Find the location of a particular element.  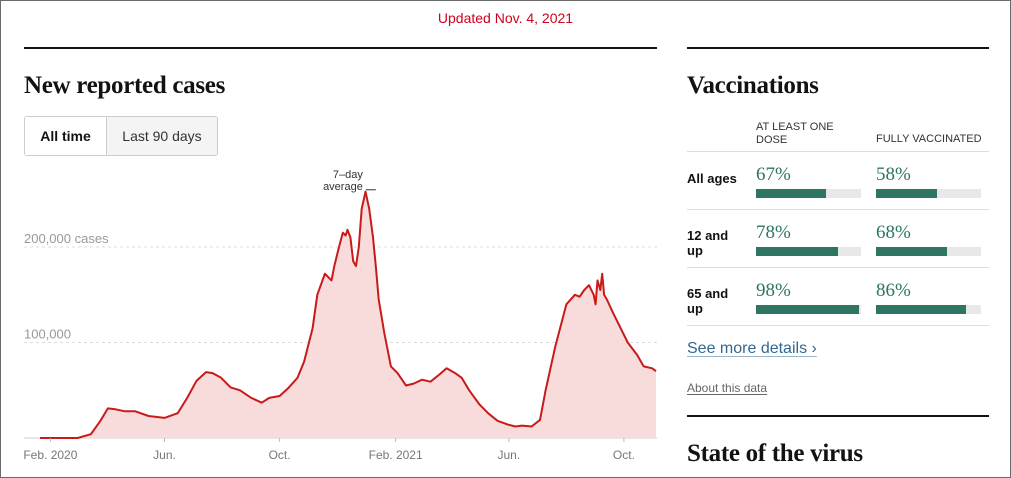

annotation-text: average is located at coordinates (343, 187).